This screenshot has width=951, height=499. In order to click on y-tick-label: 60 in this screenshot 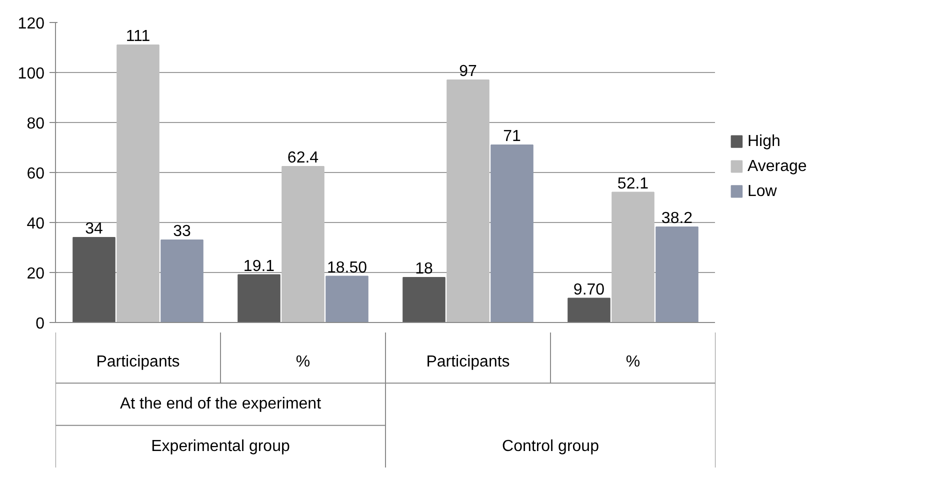, I will do `click(35, 174)`.